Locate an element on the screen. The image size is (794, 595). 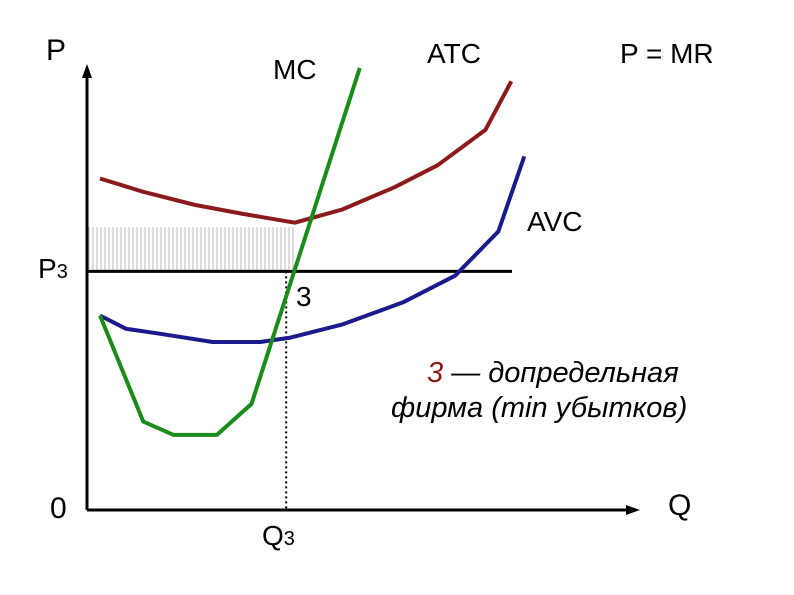
origin-label: 0 is located at coordinates (58, 508).